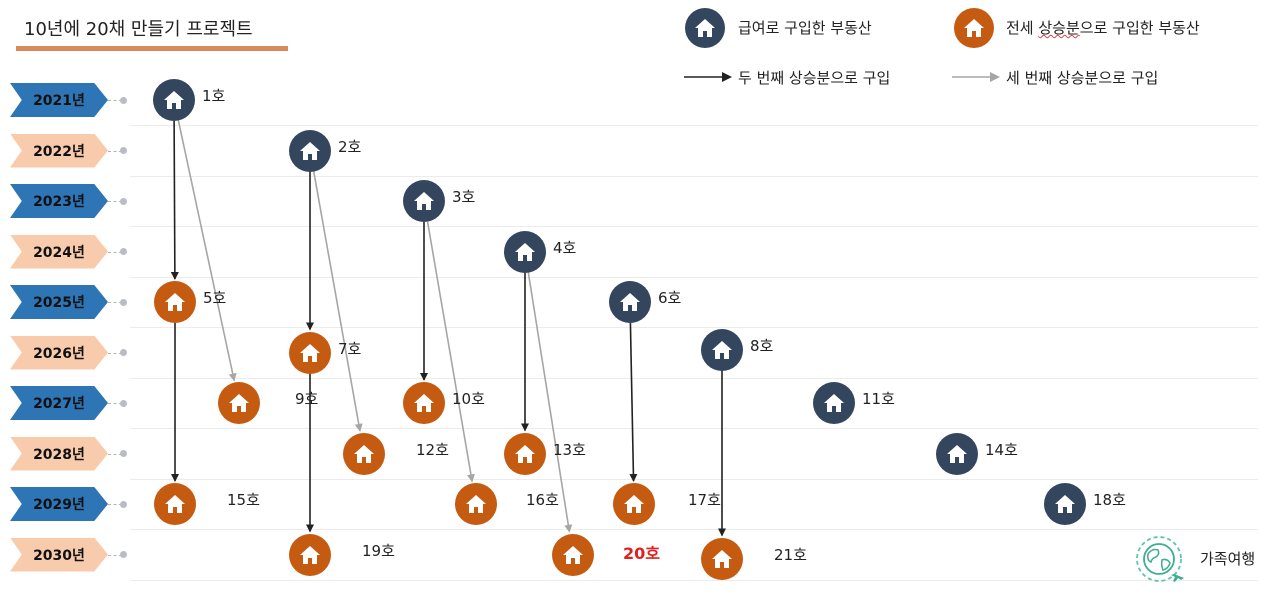 This screenshot has height=595, width=1286. I want to click on house-label: 4호, so click(565, 247).